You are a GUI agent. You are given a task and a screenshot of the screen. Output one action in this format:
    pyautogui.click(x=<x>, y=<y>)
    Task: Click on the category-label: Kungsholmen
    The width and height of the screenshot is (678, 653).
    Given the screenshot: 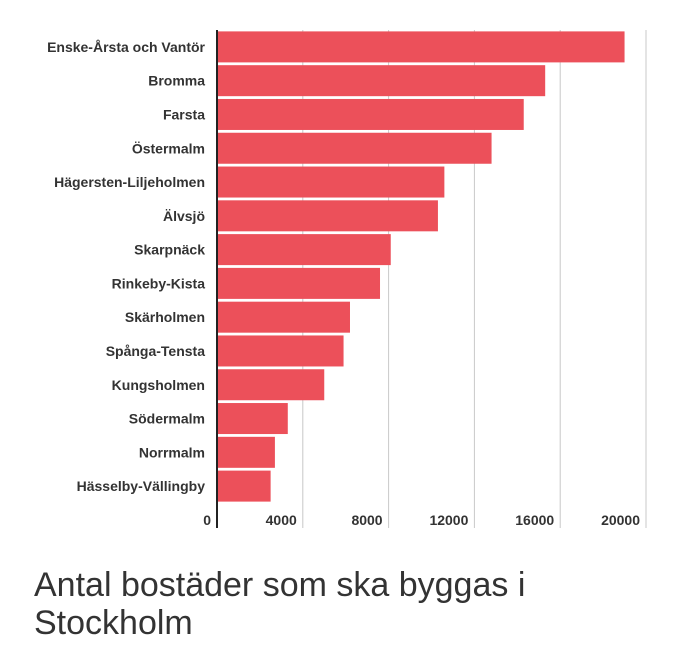 What is the action you would take?
    pyautogui.click(x=158, y=385)
    